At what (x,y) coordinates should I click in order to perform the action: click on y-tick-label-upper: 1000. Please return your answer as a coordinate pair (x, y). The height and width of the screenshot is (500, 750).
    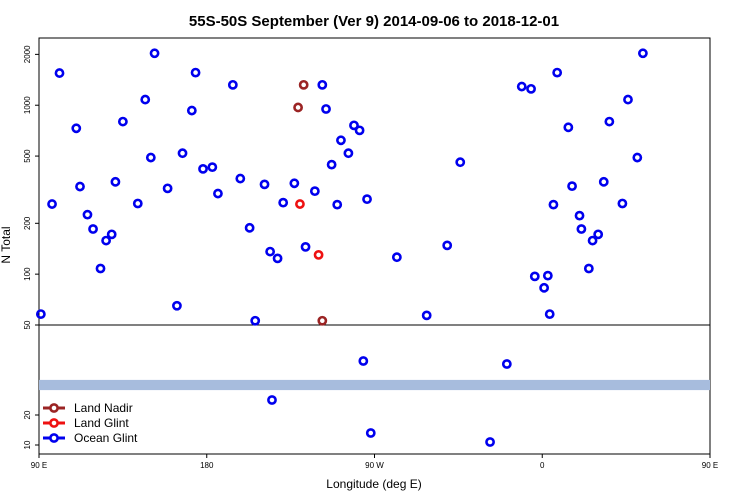
    Looking at the image, I should click on (27, 105).